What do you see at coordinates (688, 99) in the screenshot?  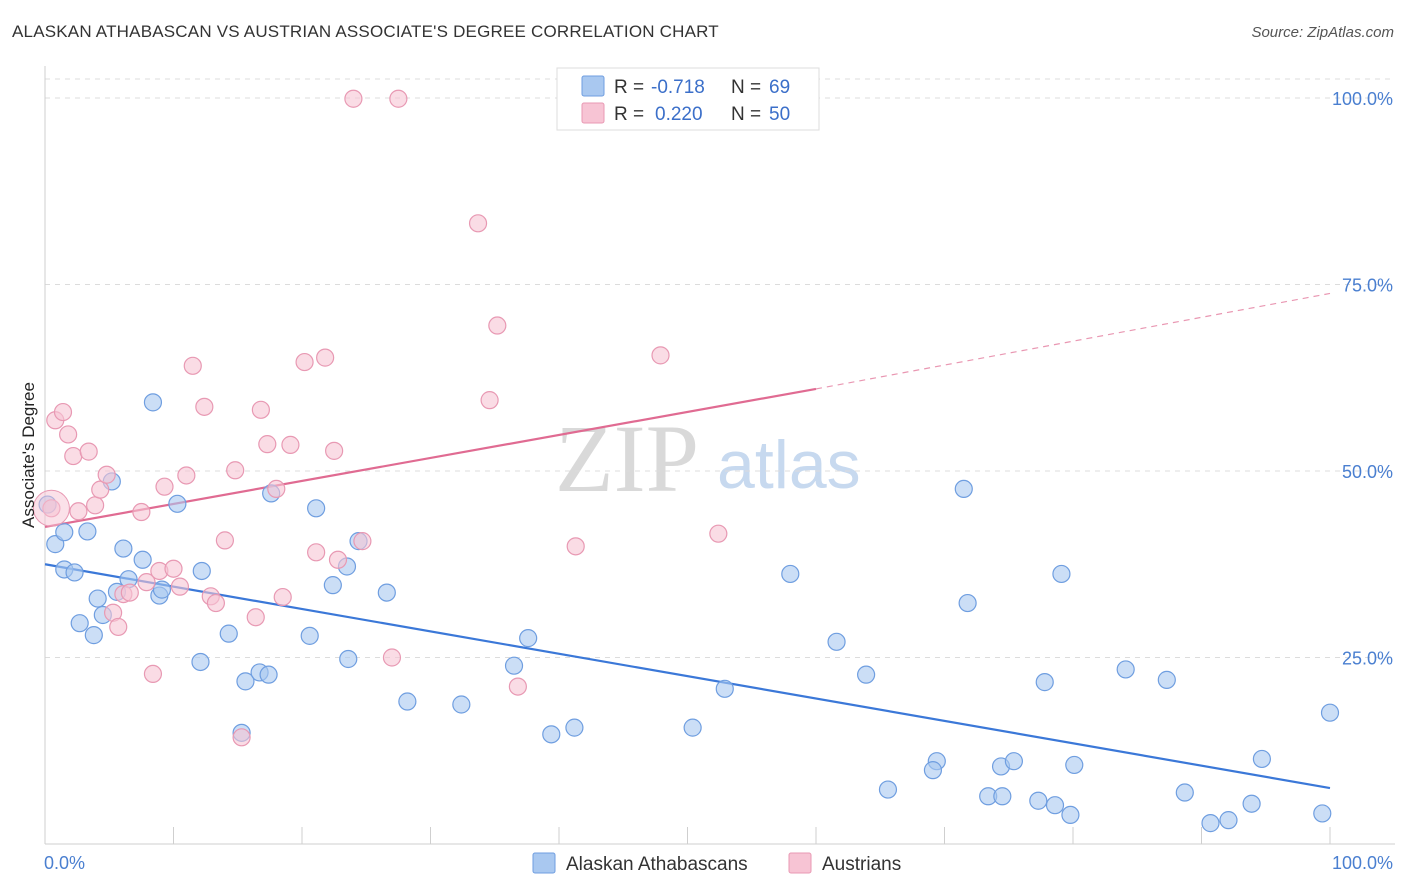 I see `stats-legend: R = -0.718 N = 69 R = 0.220 N = 50` at bounding box center [688, 99].